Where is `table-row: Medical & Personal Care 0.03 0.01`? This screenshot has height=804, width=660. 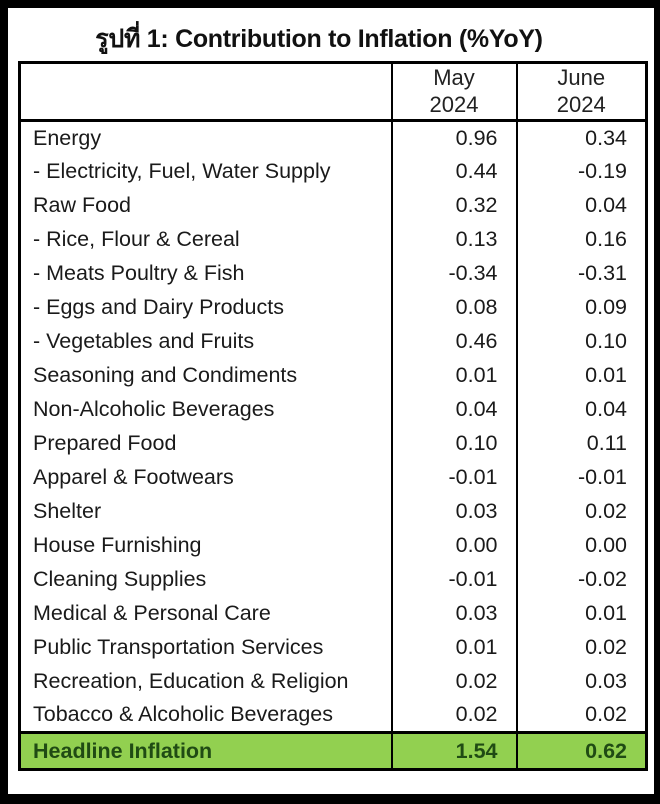 table-row: Medical & Personal Care 0.03 0.01 is located at coordinates (333, 613).